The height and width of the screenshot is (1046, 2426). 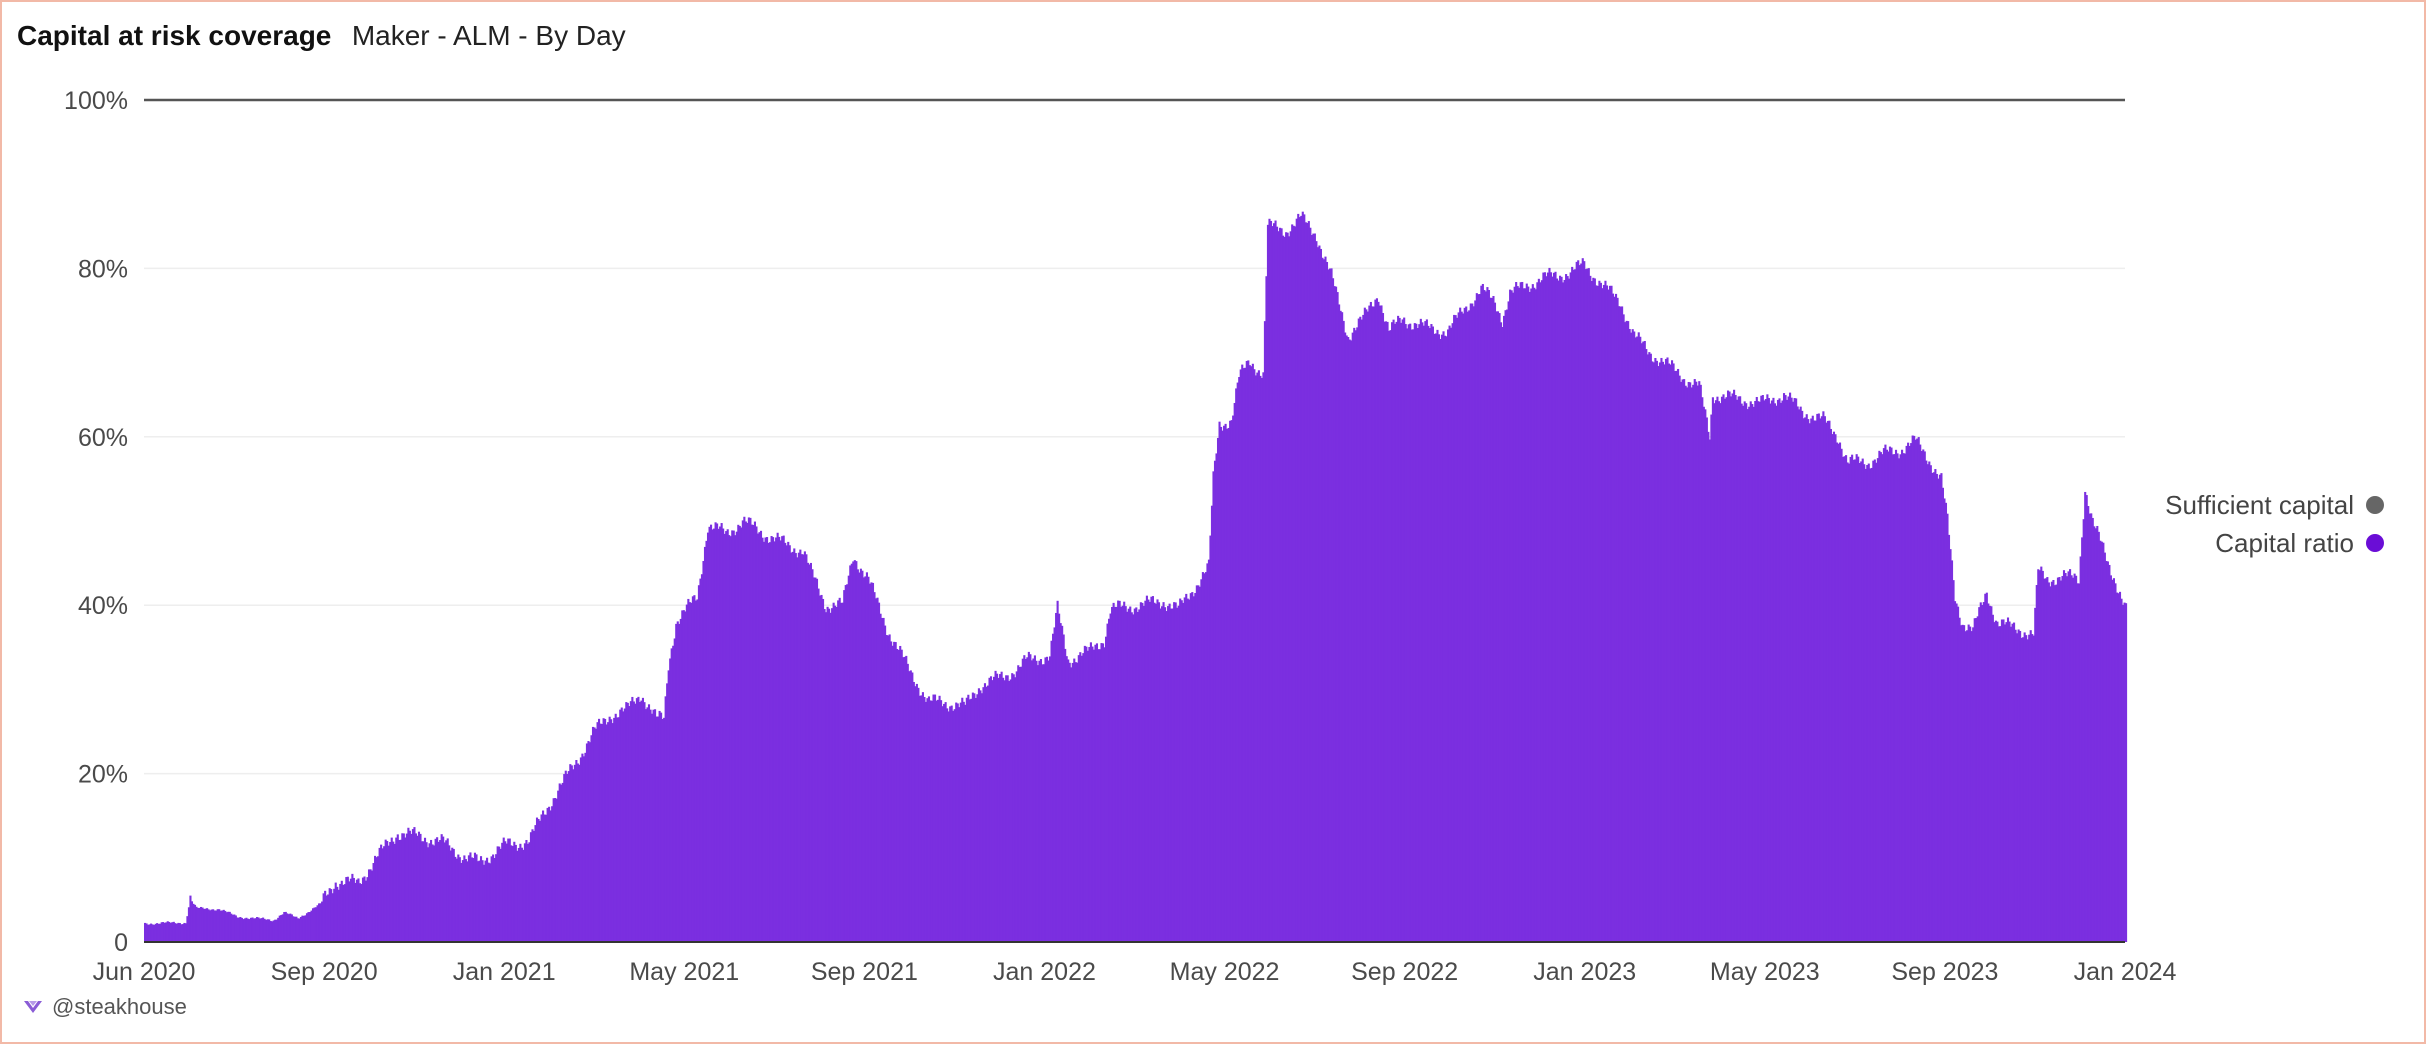 What do you see at coordinates (1584, 972) in the screenshot?
I see `x-tick-label: Jan 2023` at bounding box center [1584, 972].